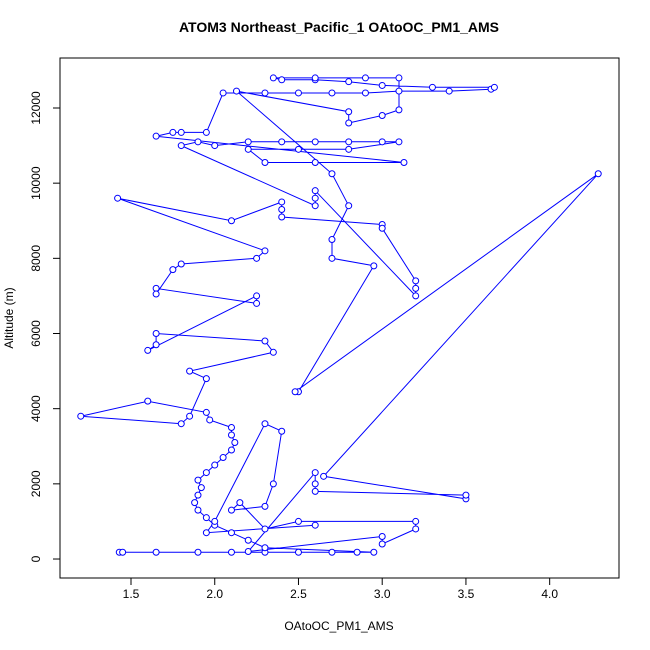 Image resolution: width=650 pixels, height=650 pixels. What do you see at coordinates (339, 27) in the screenshot?
I see `chart-title: ATOM3 Northeast_Pacific_1 OAtoOC_PM1_AMS` at bounding box center [339, 27].